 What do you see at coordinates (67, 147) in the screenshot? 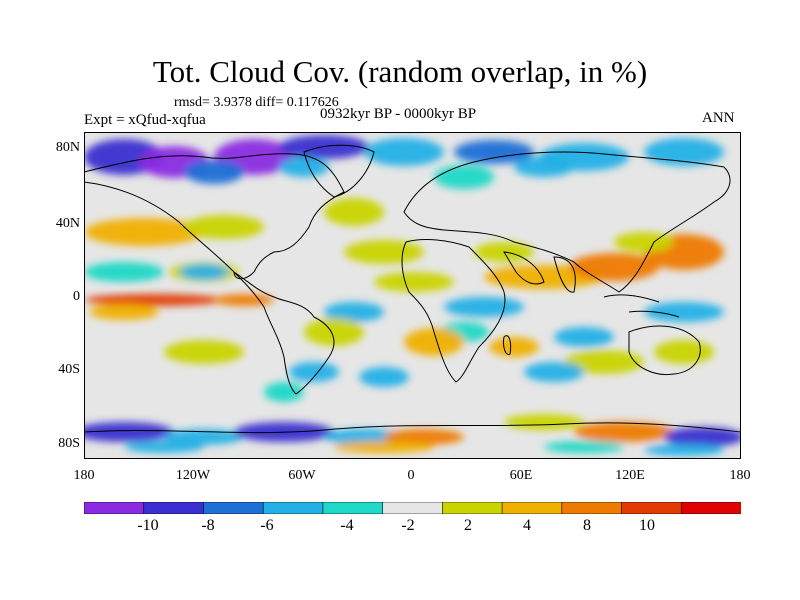
I see `lat-label-80n: 80N` at bounding box center [67, 147].